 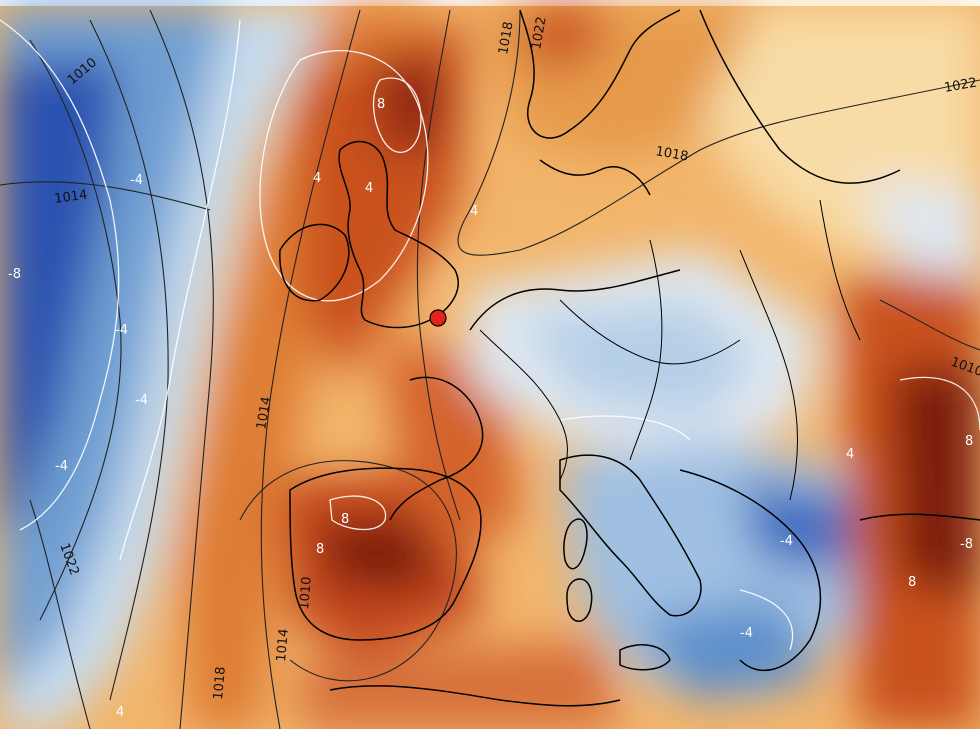 What do you see at coordinates (306, 593) in the screenshot?
I see `isobar-label: 1010` at bounding box center [306, 593].